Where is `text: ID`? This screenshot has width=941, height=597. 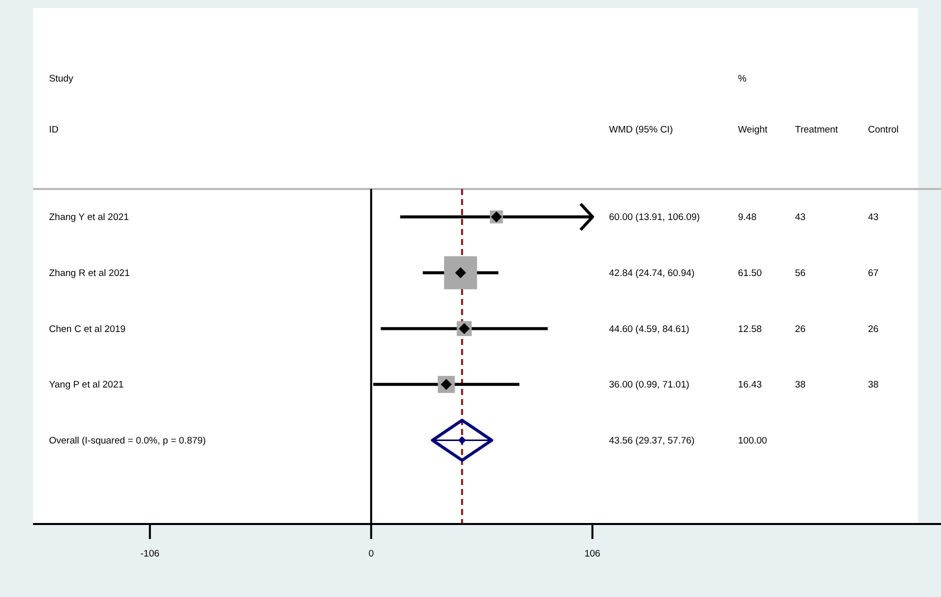
text: ID is located at coordinates (54, 130).